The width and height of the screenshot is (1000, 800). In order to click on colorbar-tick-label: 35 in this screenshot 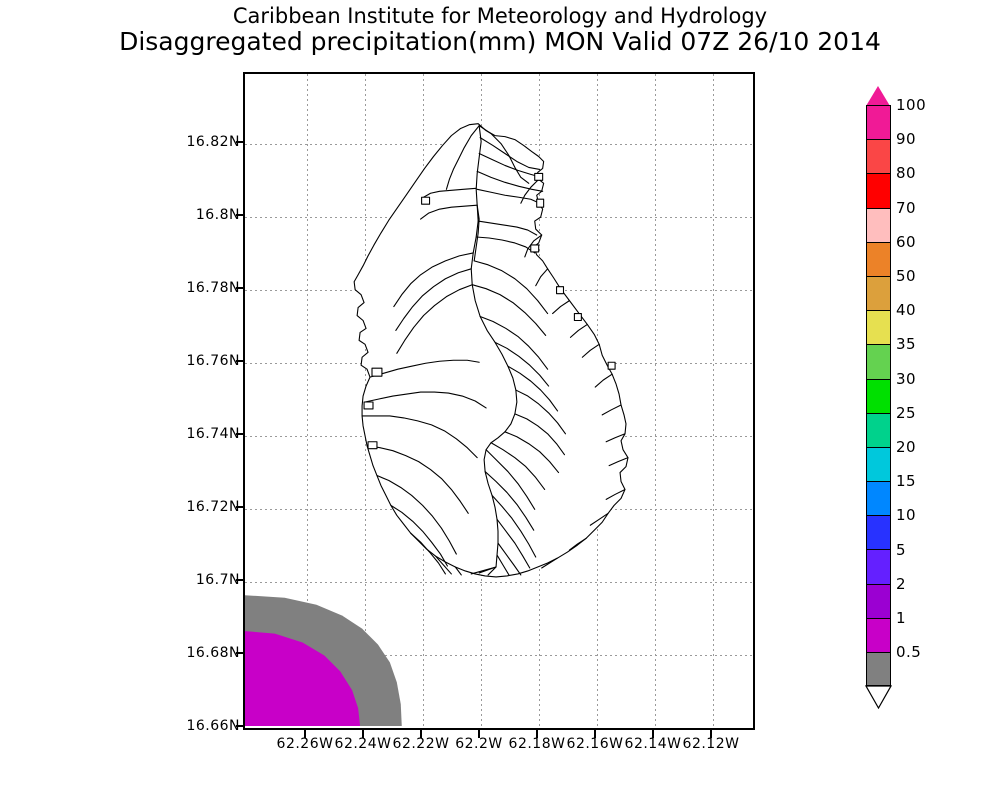, I will do `click(906, 344)`.